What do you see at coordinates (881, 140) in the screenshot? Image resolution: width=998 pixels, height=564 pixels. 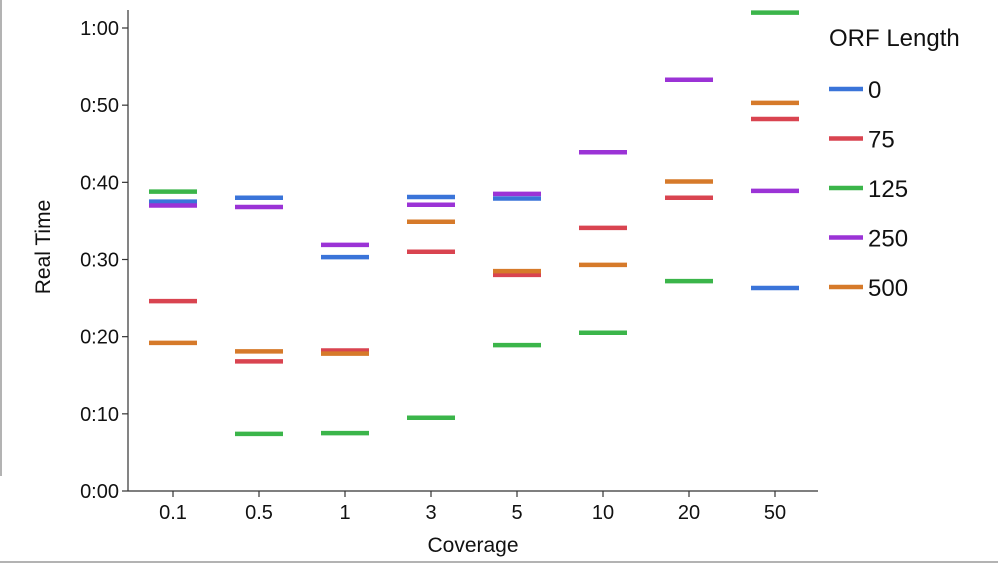 I see `legend-label-75: 75` at bounding box center [881, 140].